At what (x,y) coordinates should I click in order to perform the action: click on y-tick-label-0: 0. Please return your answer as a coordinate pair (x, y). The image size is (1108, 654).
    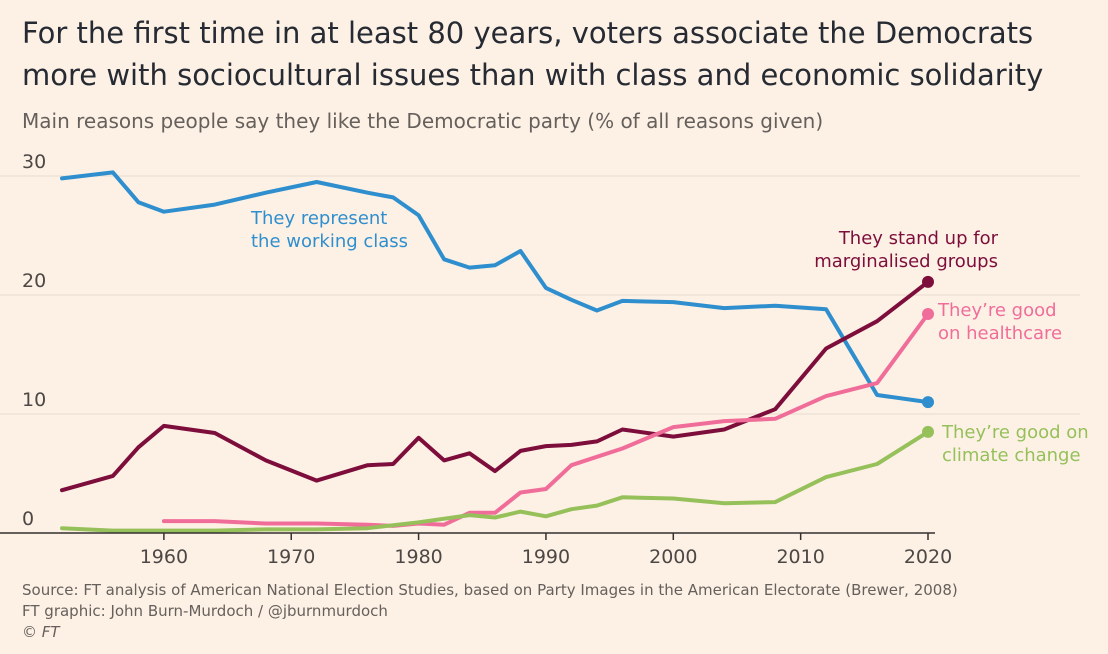
    Looking at the image, I should click on (28, 519).